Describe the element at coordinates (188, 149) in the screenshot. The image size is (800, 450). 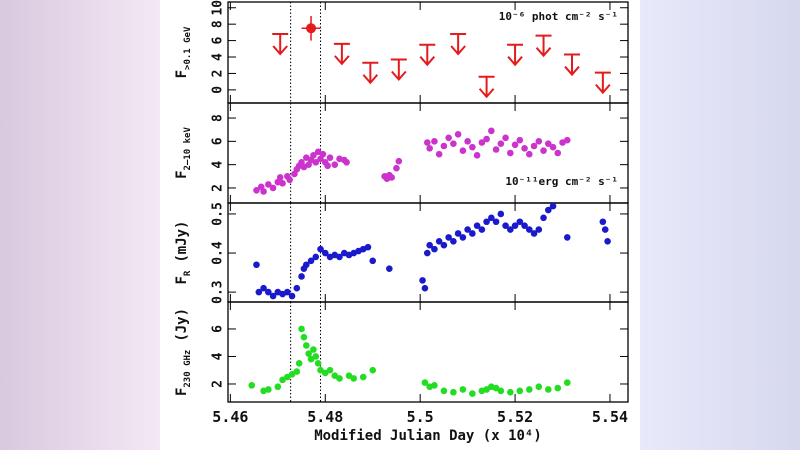
I see `y-label-sub: 2–10 keV` at that location.